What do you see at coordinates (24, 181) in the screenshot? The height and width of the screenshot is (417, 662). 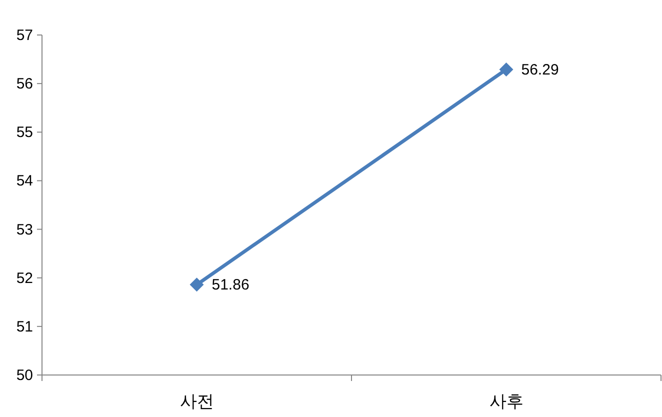 I see `y-tick-label: 54` at bounding box center [24, 181].